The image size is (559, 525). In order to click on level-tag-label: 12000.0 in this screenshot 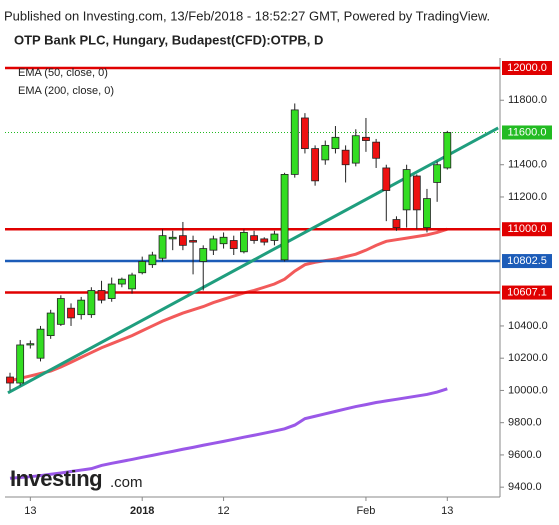, I will do `click(527, 68)`.